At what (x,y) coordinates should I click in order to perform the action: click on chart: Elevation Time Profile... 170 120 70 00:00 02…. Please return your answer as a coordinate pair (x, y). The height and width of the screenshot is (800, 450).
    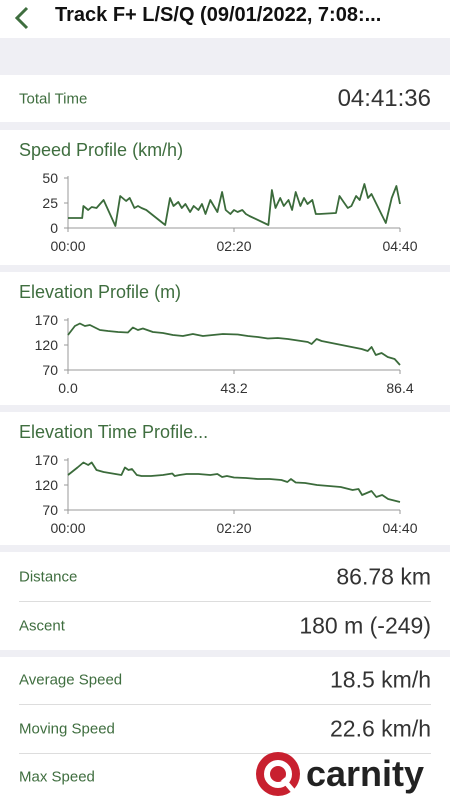
    Looking at the image, I should click on (218, 479).